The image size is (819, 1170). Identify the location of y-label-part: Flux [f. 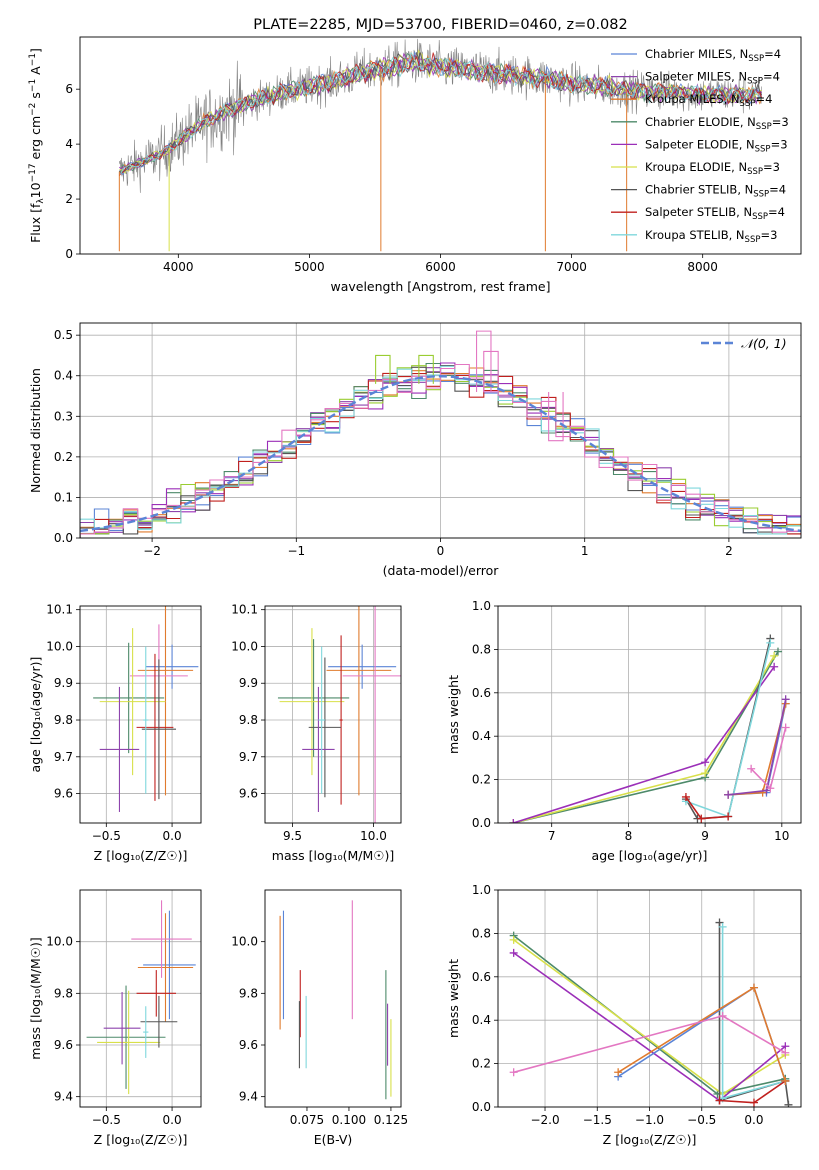
(35, 223).